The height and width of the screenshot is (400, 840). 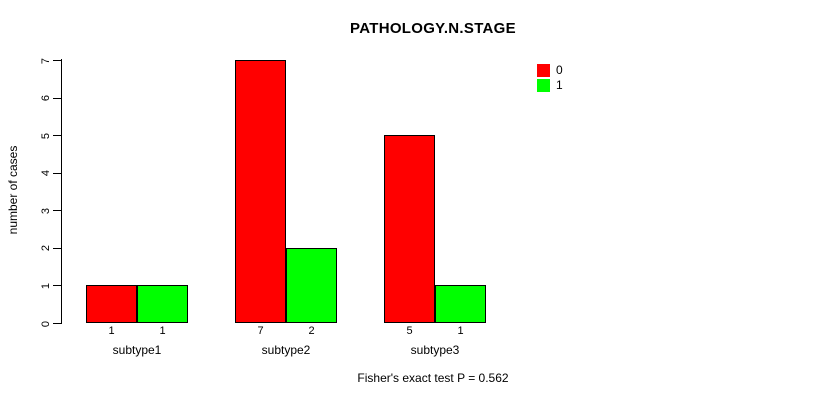 I want to click on legend-item-1: 1, so click(x=550, y=85).